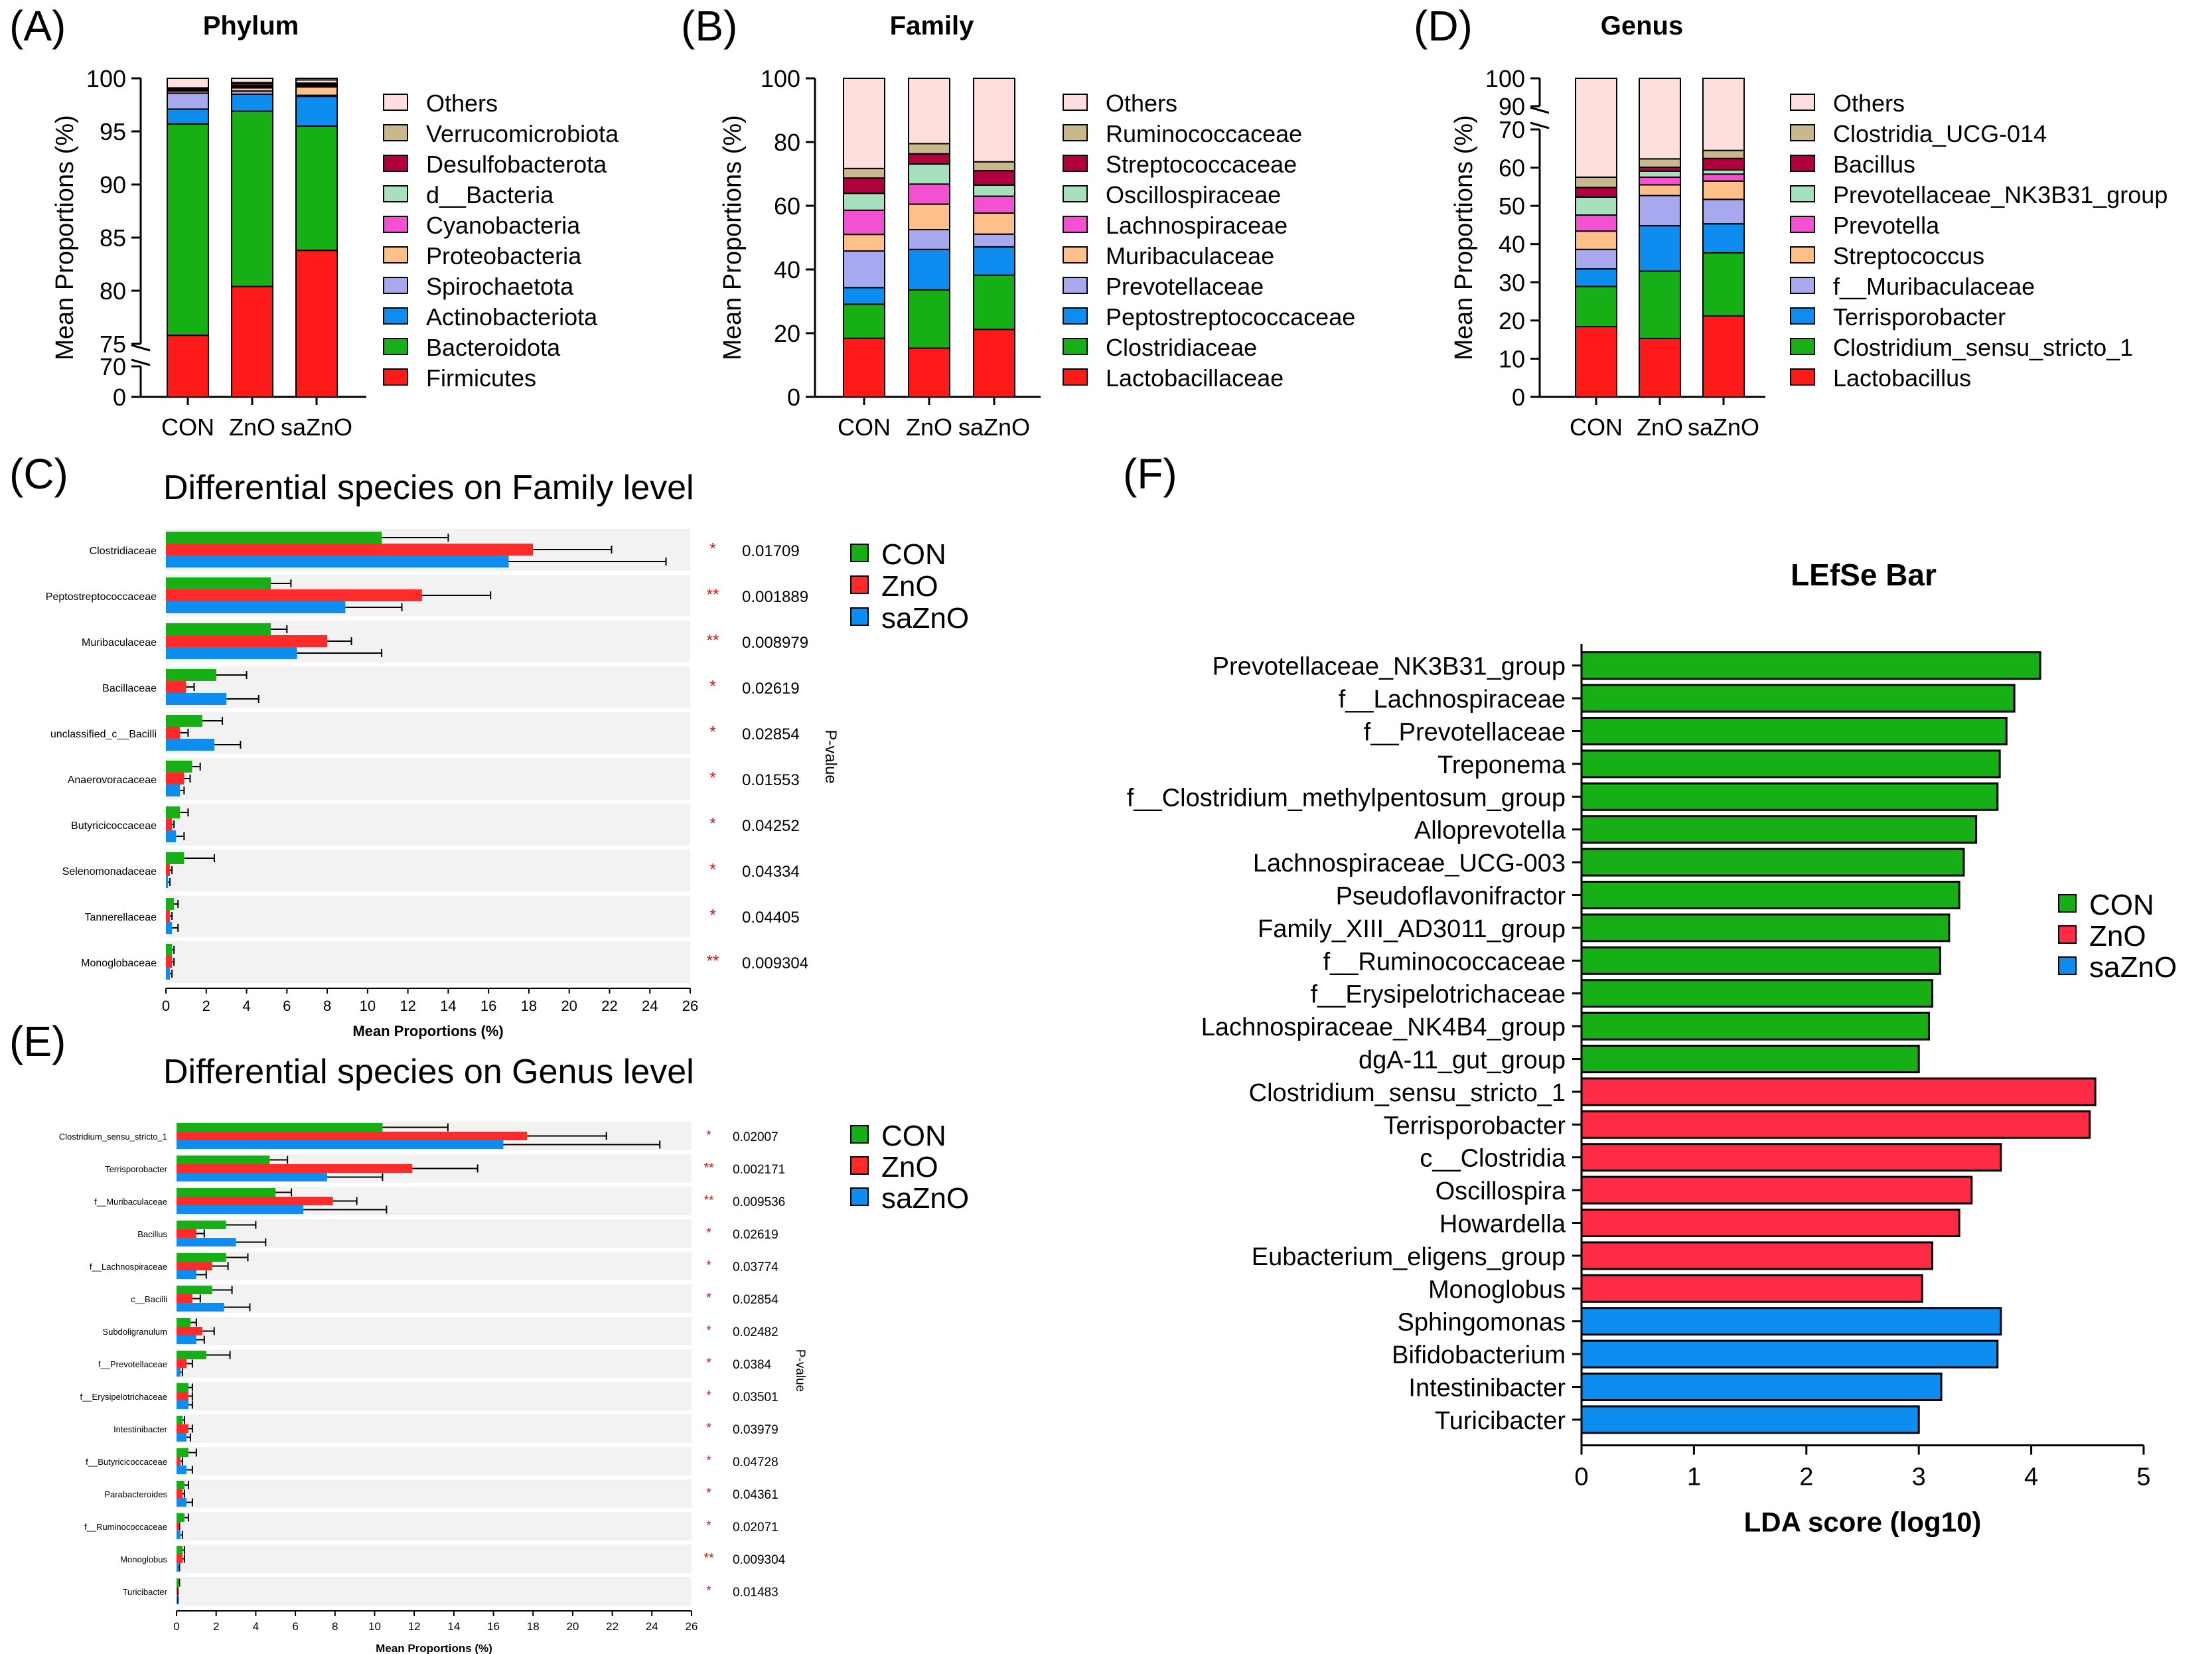 The height and width of the screenshot is (1654, 2212). I want to click on y-tick-label: 20, so click(787, 333).